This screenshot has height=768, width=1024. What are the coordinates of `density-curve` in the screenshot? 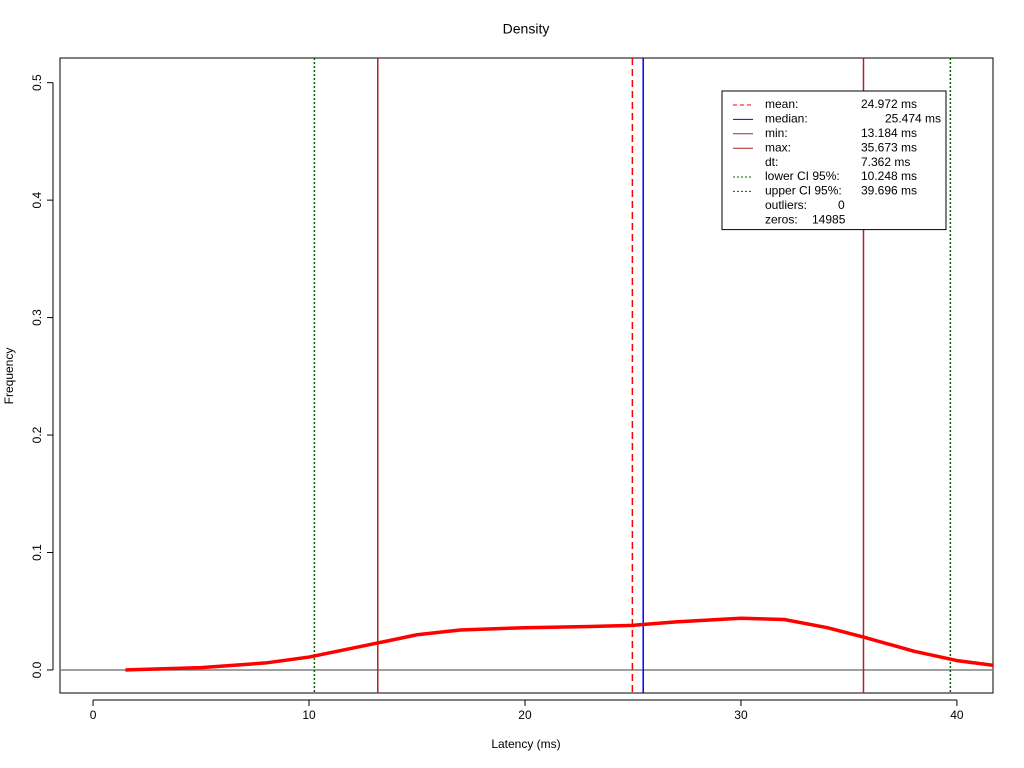 It's located at (559, 644).